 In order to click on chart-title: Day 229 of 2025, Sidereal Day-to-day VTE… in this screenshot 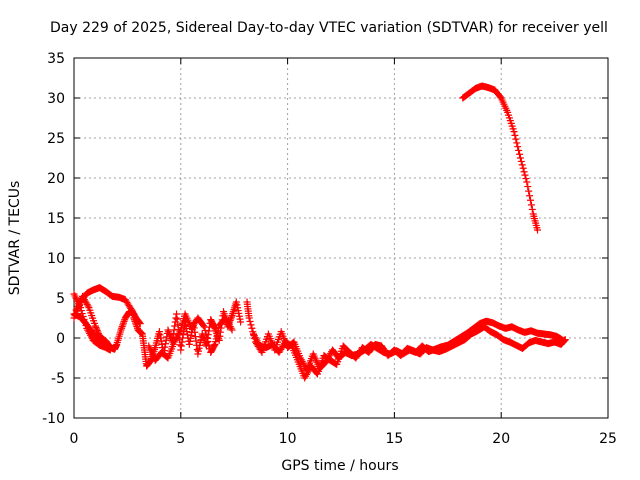, I will do `click(329, 28)`.